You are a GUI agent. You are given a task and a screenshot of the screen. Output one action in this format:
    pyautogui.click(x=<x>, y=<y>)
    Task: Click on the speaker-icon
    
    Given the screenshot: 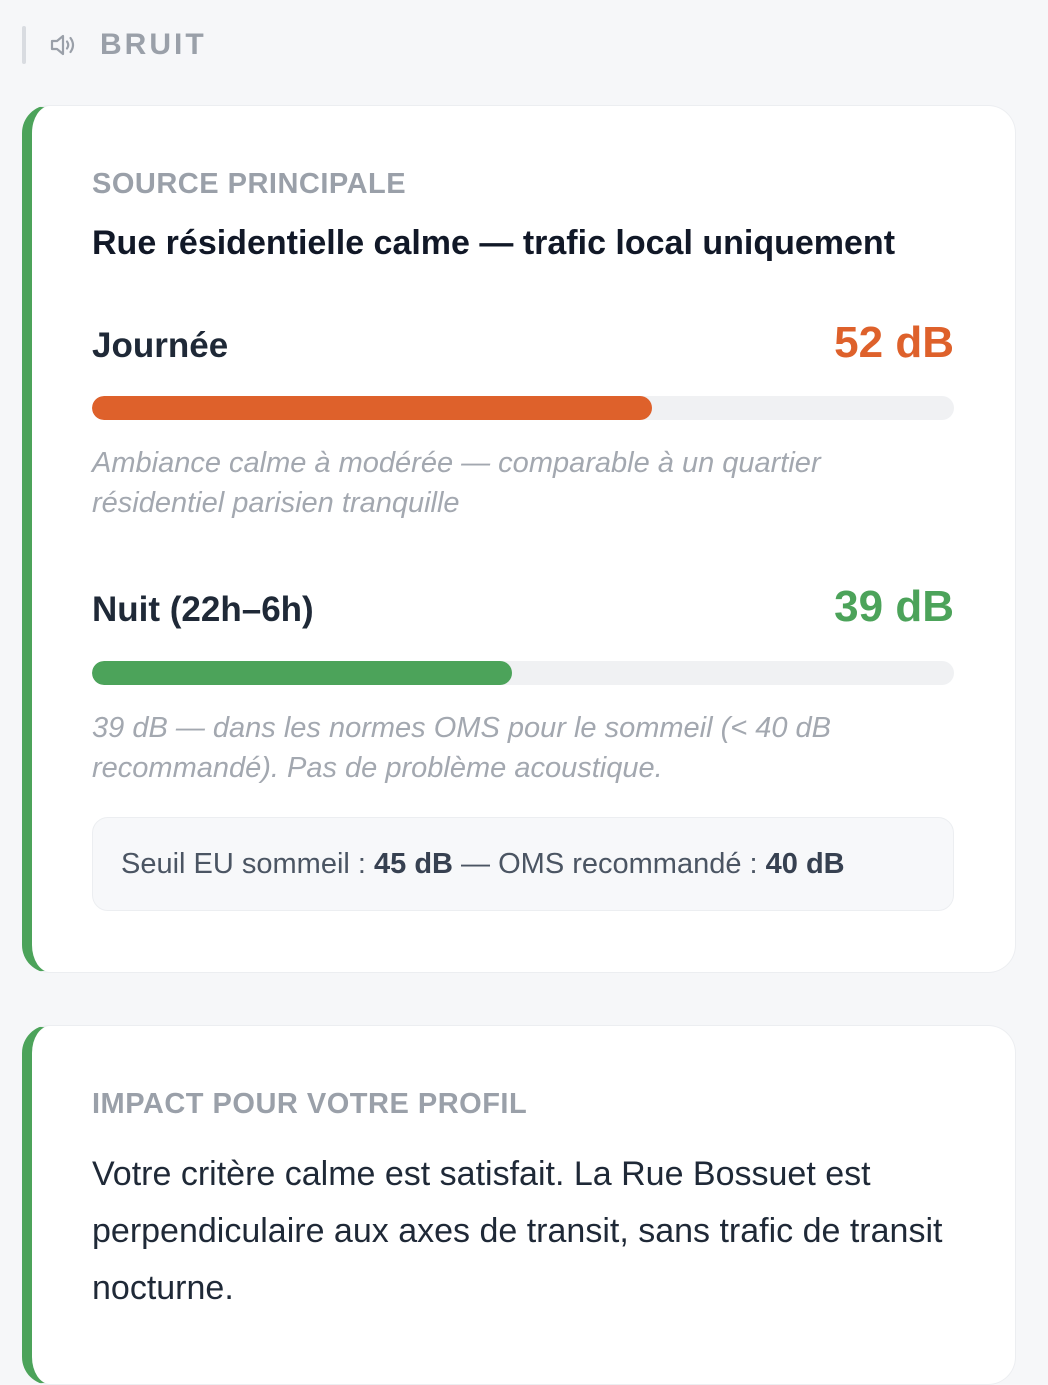 What is the action you would take?
    pyautogui.click(x=65, y=45)
    